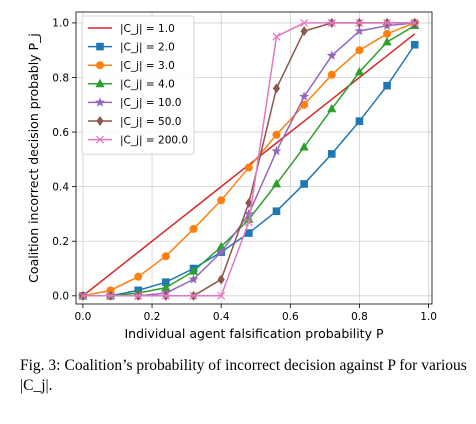 This screenshot has width=476, height=424. Describe the element at coordinates (150, 122) in the screenshot. I see `legend-label-5: |C_j| = 50.0` at that location.